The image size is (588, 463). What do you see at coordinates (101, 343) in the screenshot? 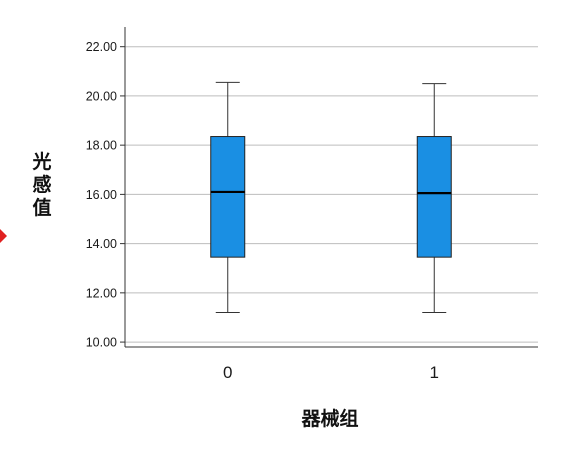
I see `y-tick-label: 10.00` at bounding box center [101, 343].